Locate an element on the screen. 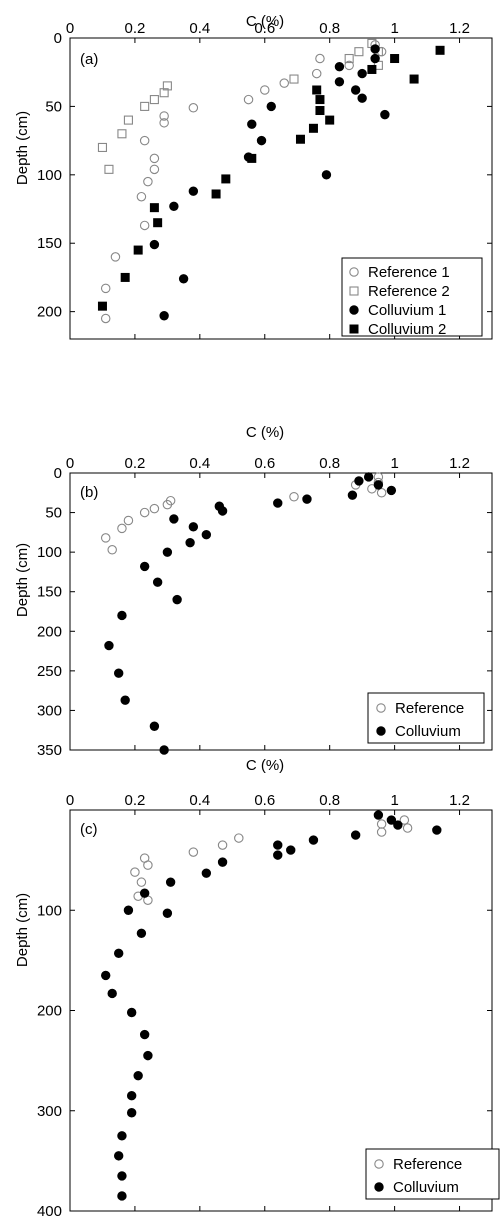 The image size is (503, 1219). x-axis-label: C (%) is located at coordinates (265, 21).